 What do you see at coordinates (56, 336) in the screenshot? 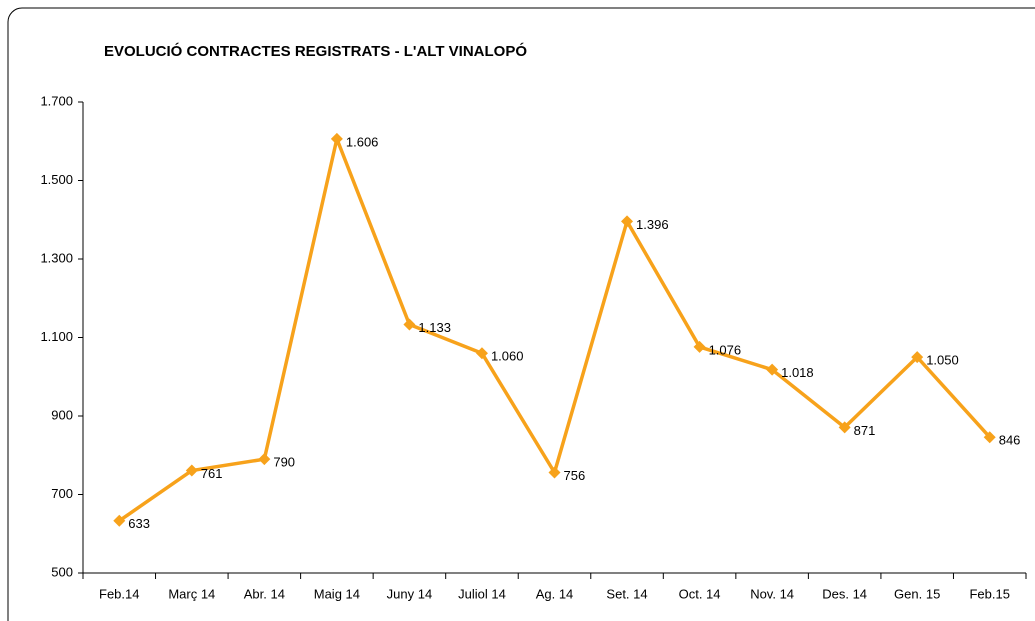
I see `y-tick-label: 1.100` at bounding box center [56, 336].